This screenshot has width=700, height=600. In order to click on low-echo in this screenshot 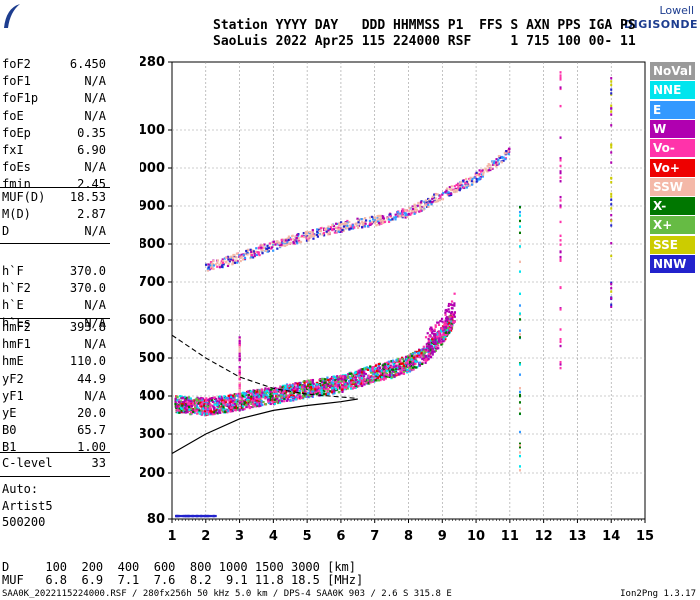, I will do `click(194, 516)`.